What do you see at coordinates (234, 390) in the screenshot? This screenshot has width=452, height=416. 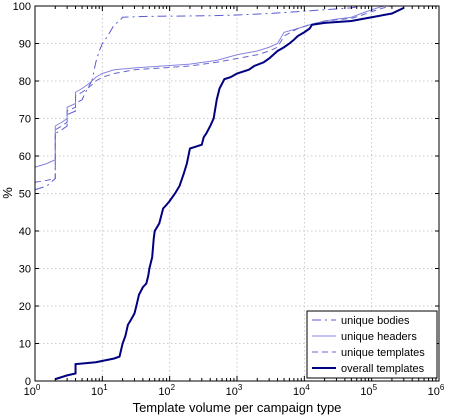 I see `x-tick-label: 10³` at bounding box center [234, 390].